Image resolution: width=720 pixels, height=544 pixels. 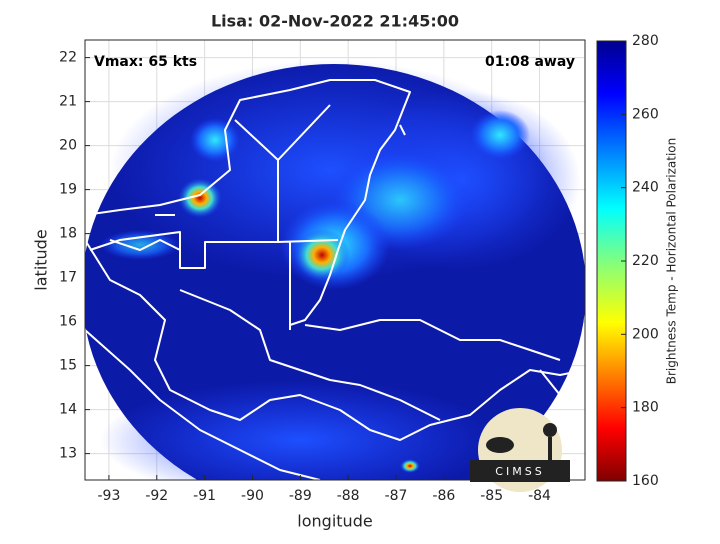 I want to click on colorbar-tick-label: 260, so click(x=645, y=114).